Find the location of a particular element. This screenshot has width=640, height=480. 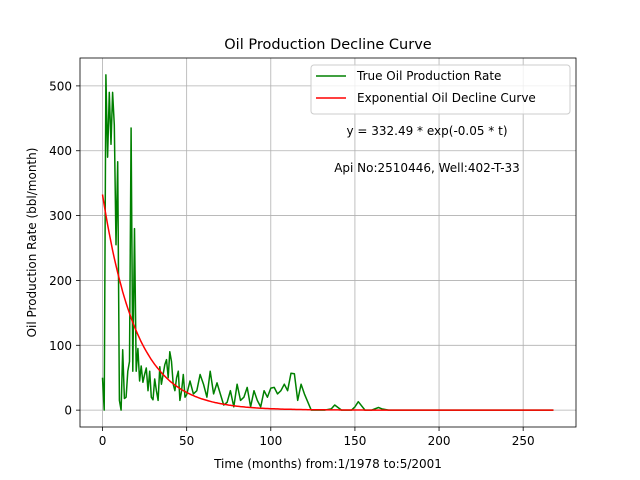

y-tick-label: 300 is located at coordinates (60, 216).